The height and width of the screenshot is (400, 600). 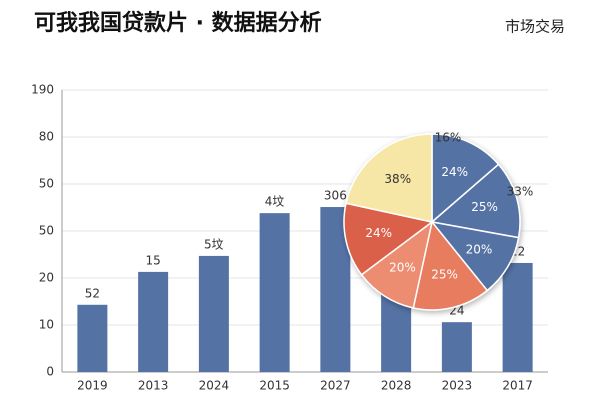 What do you see at coordinates (46, 278) in the screenshot?
I see `y-tick-label: 20` at bounding box center [46, 278].